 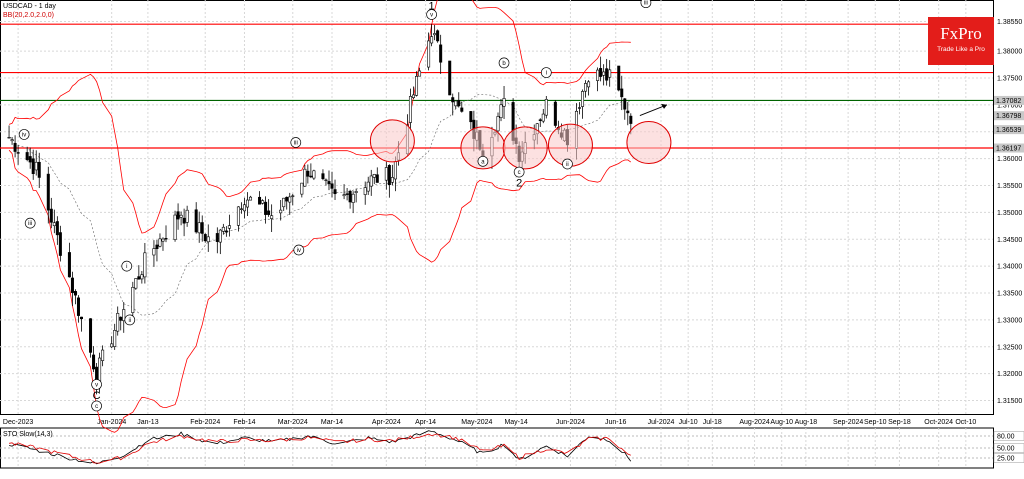 I want to click on price-tag: 1.36798, so click(x=1009, y=116).